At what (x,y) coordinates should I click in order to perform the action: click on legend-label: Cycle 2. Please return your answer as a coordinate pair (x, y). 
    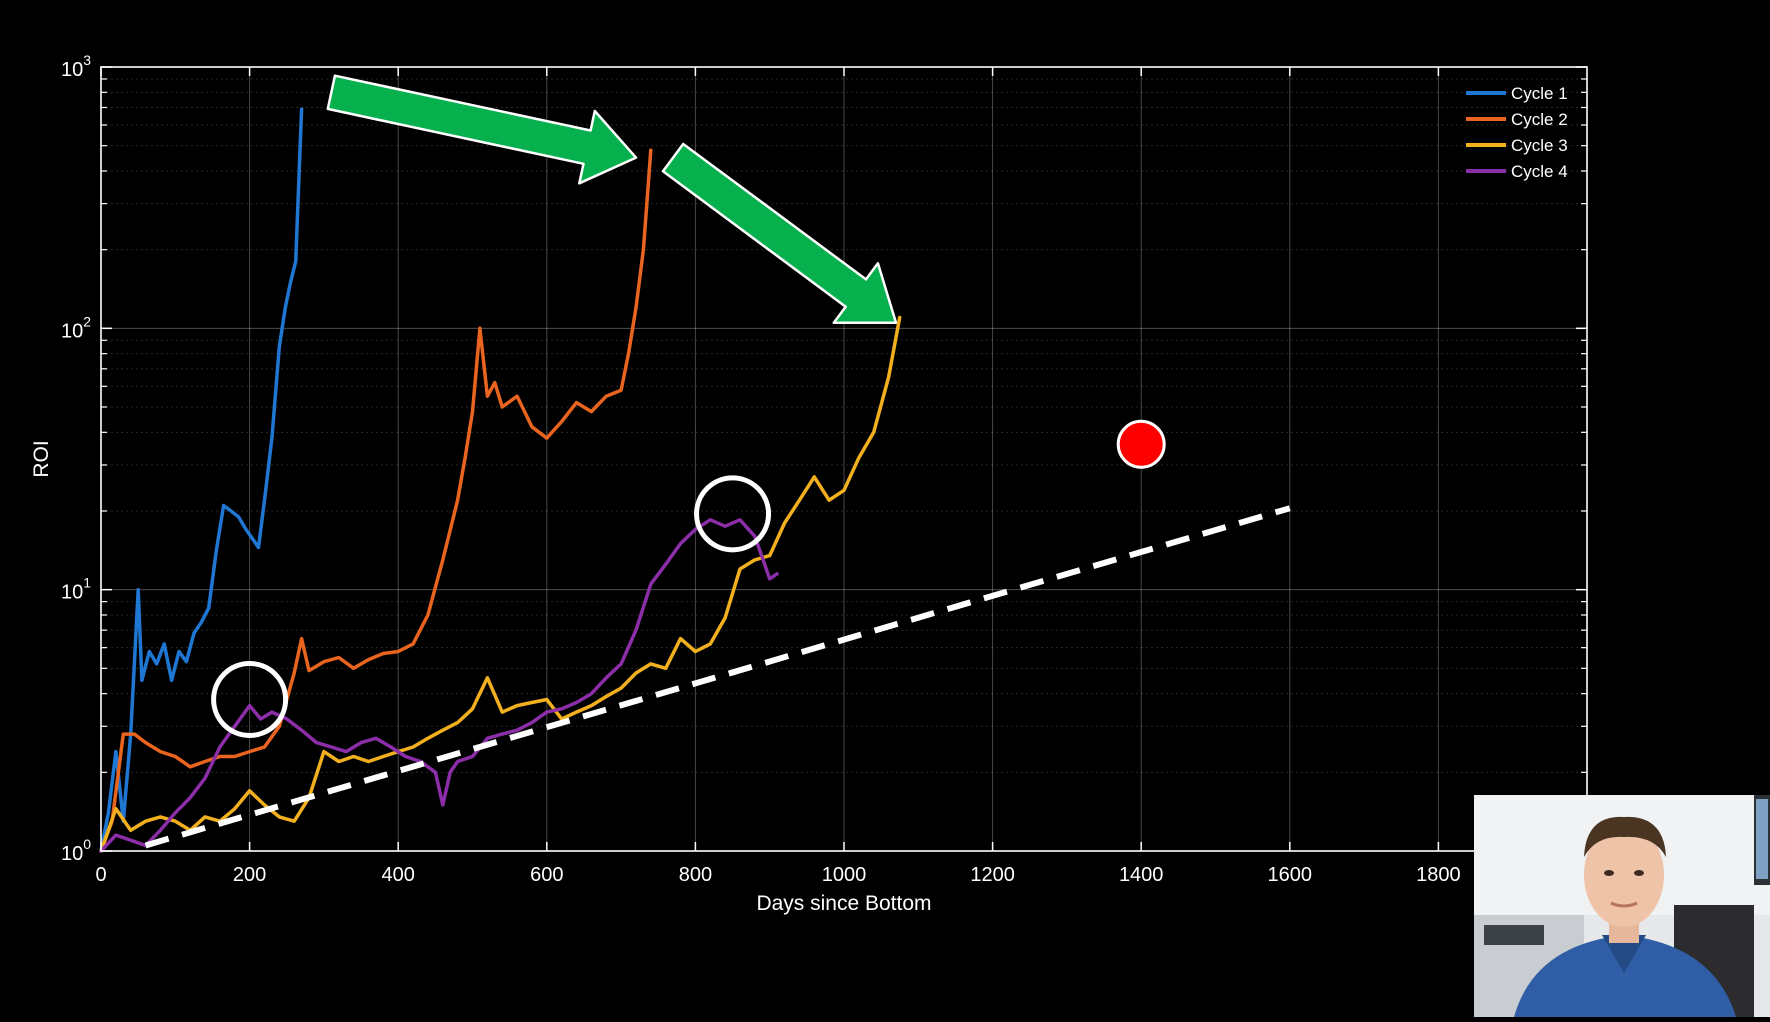
    Looking at the image, I should click on (1539, 119).